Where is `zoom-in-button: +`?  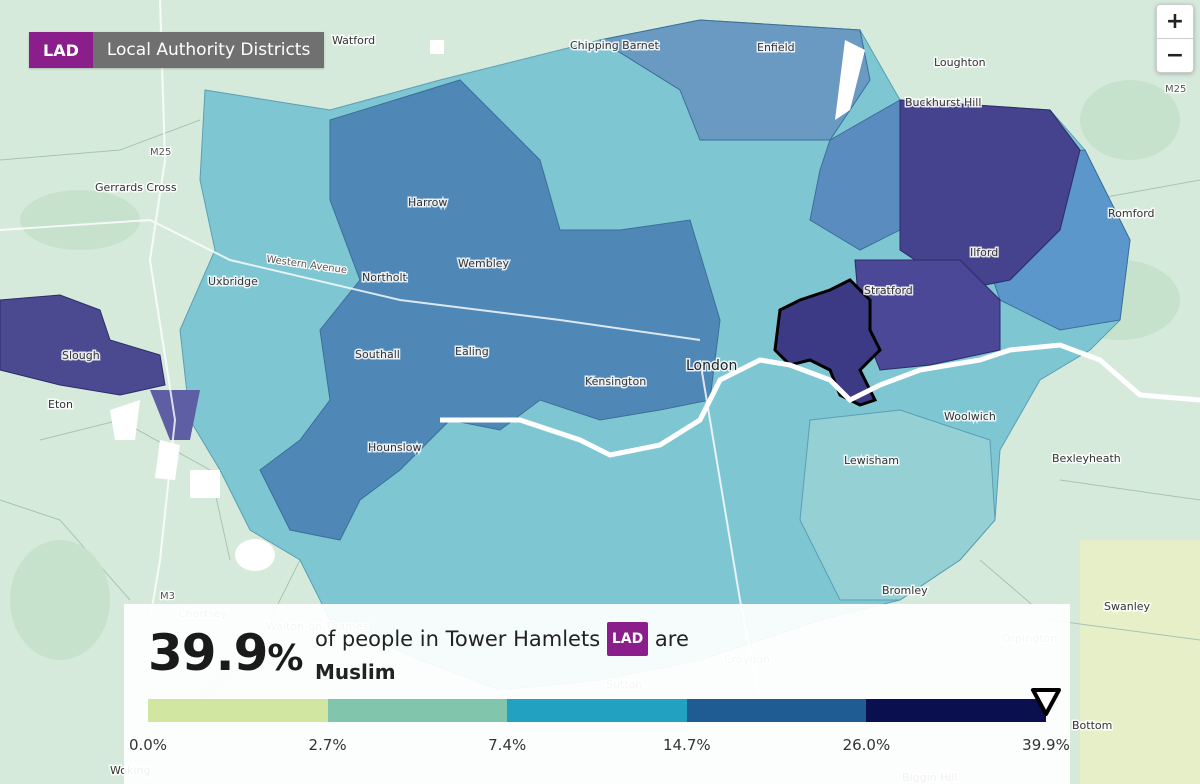
zoom-in-button: + is located at coordinates (1175, 21).